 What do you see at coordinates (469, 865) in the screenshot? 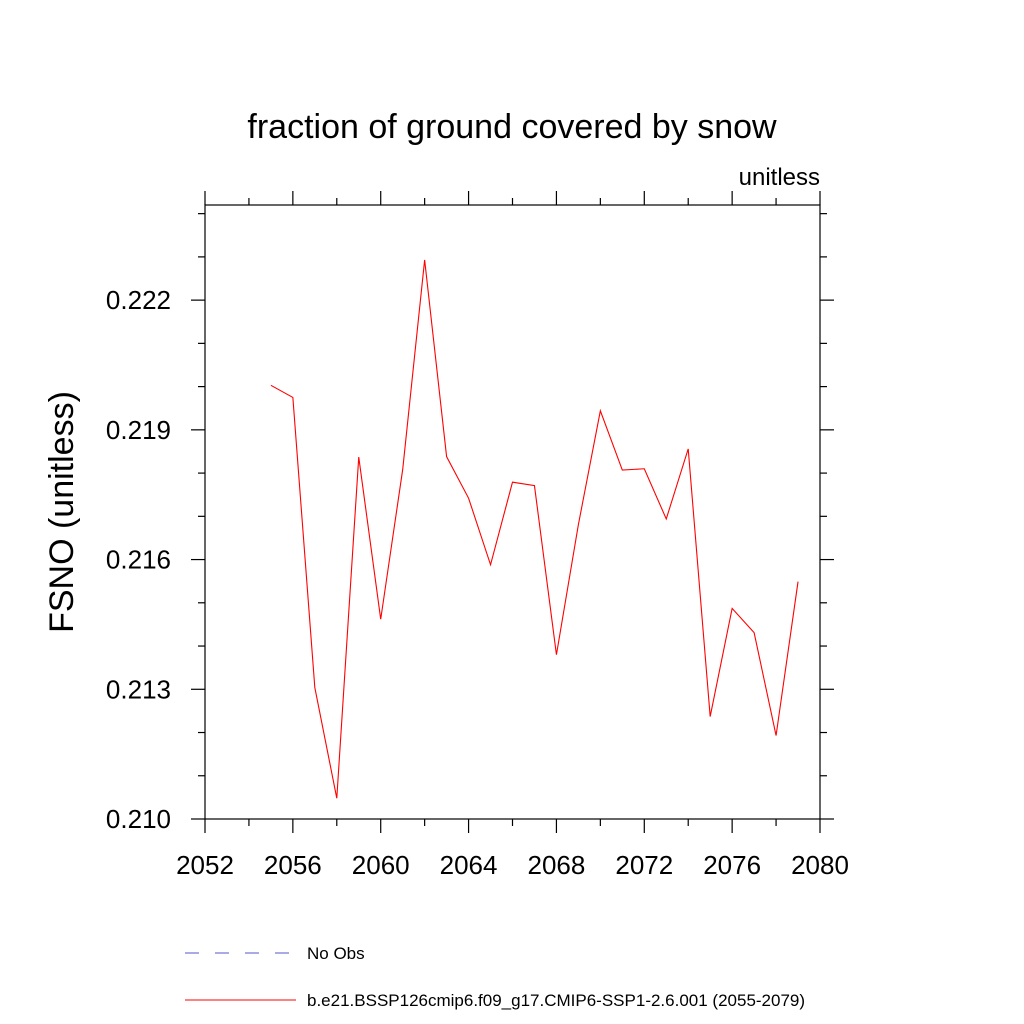
I see `x-tick-label: 2064` at bounding box center [469, 865].